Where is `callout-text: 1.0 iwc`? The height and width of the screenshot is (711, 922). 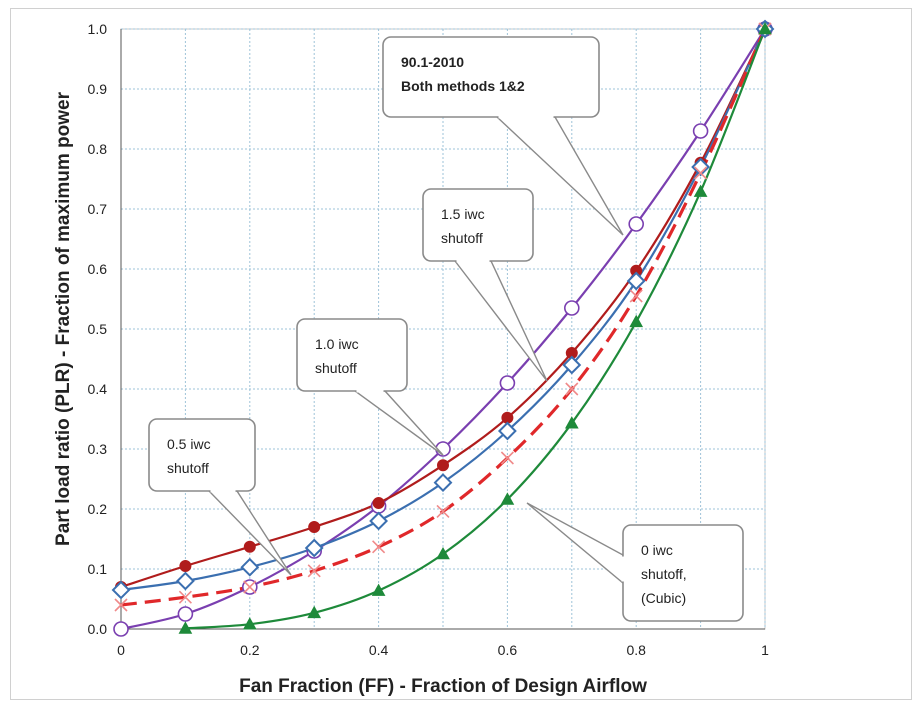
callout-text: 1.0 iwc is located at coordinates (337, 344).